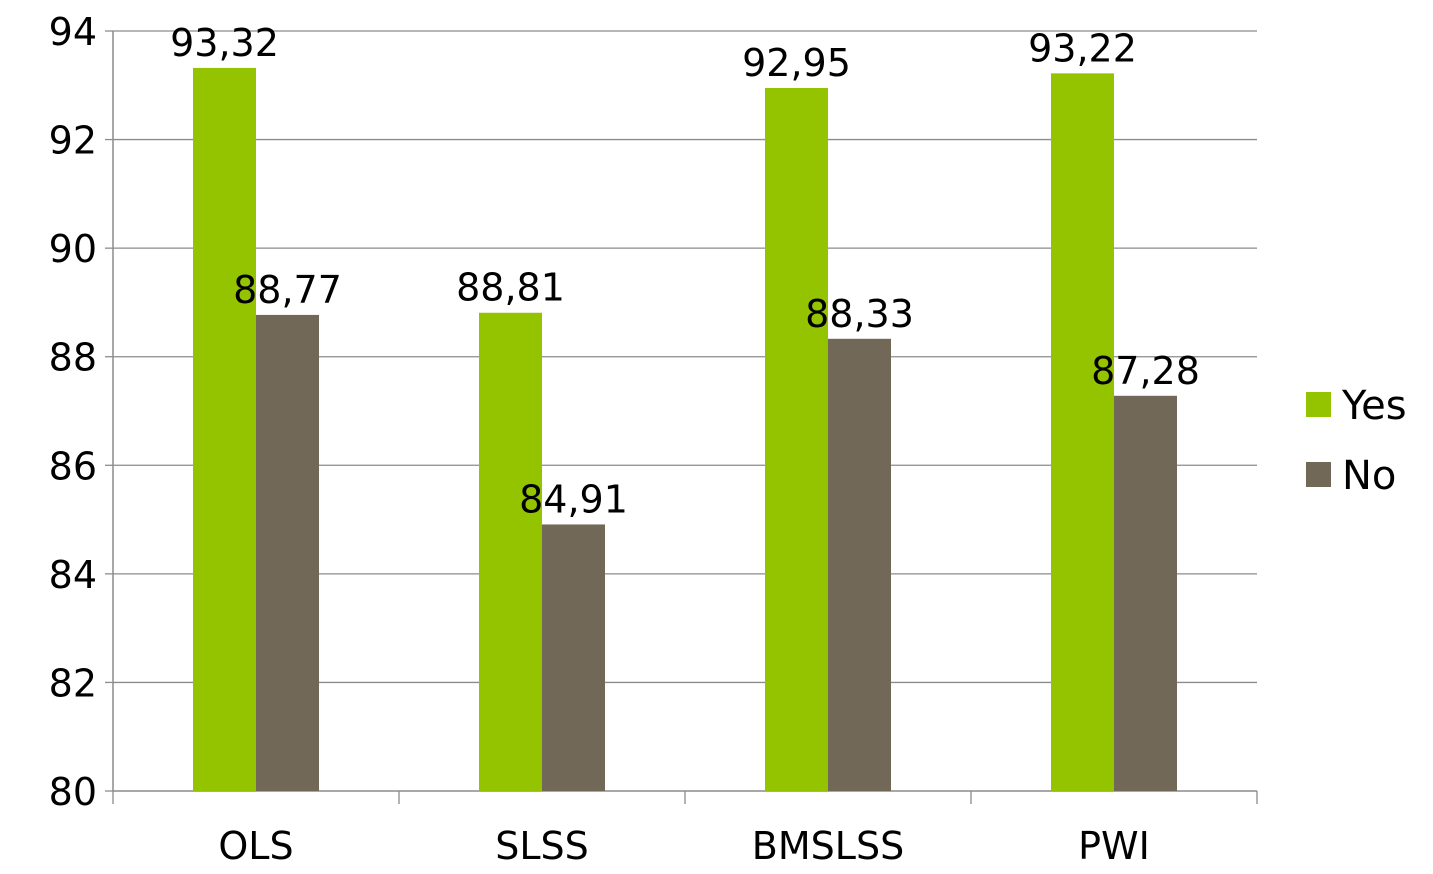 This screenshot has width=1433, height=874. I want to click on y-tick-label: 86, so click(73, 466).